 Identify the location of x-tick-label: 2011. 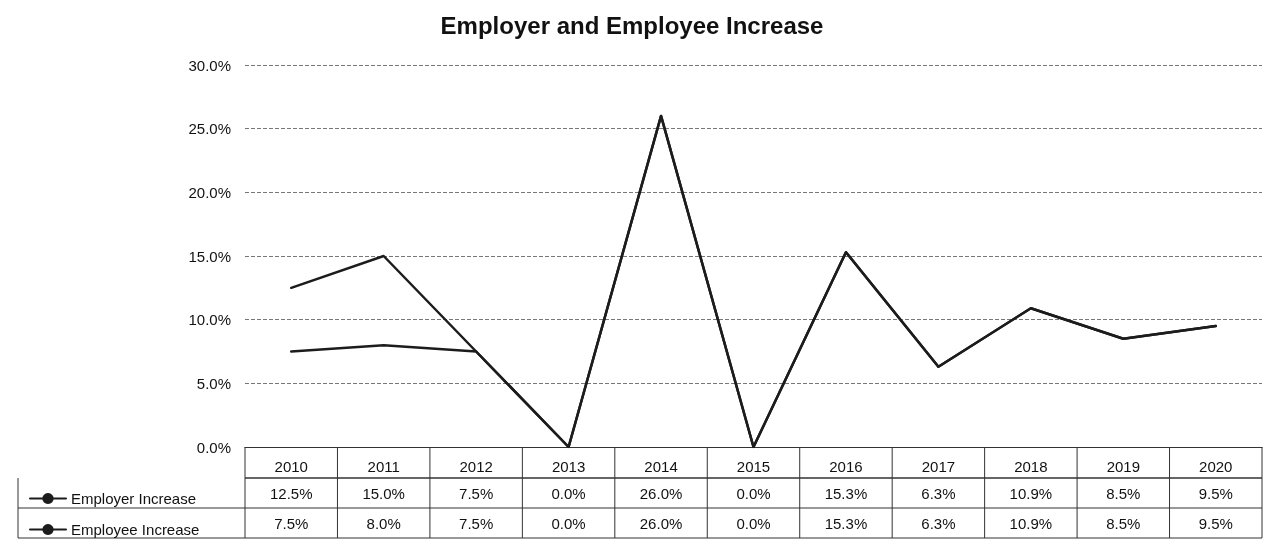
(383, 466).